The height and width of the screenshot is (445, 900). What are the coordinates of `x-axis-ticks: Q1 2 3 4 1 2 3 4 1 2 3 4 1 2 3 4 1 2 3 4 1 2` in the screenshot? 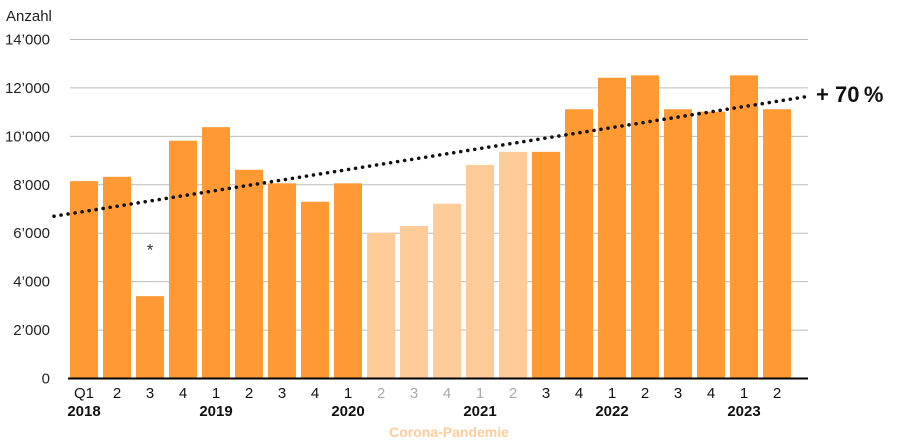 It's located at (427, 393).